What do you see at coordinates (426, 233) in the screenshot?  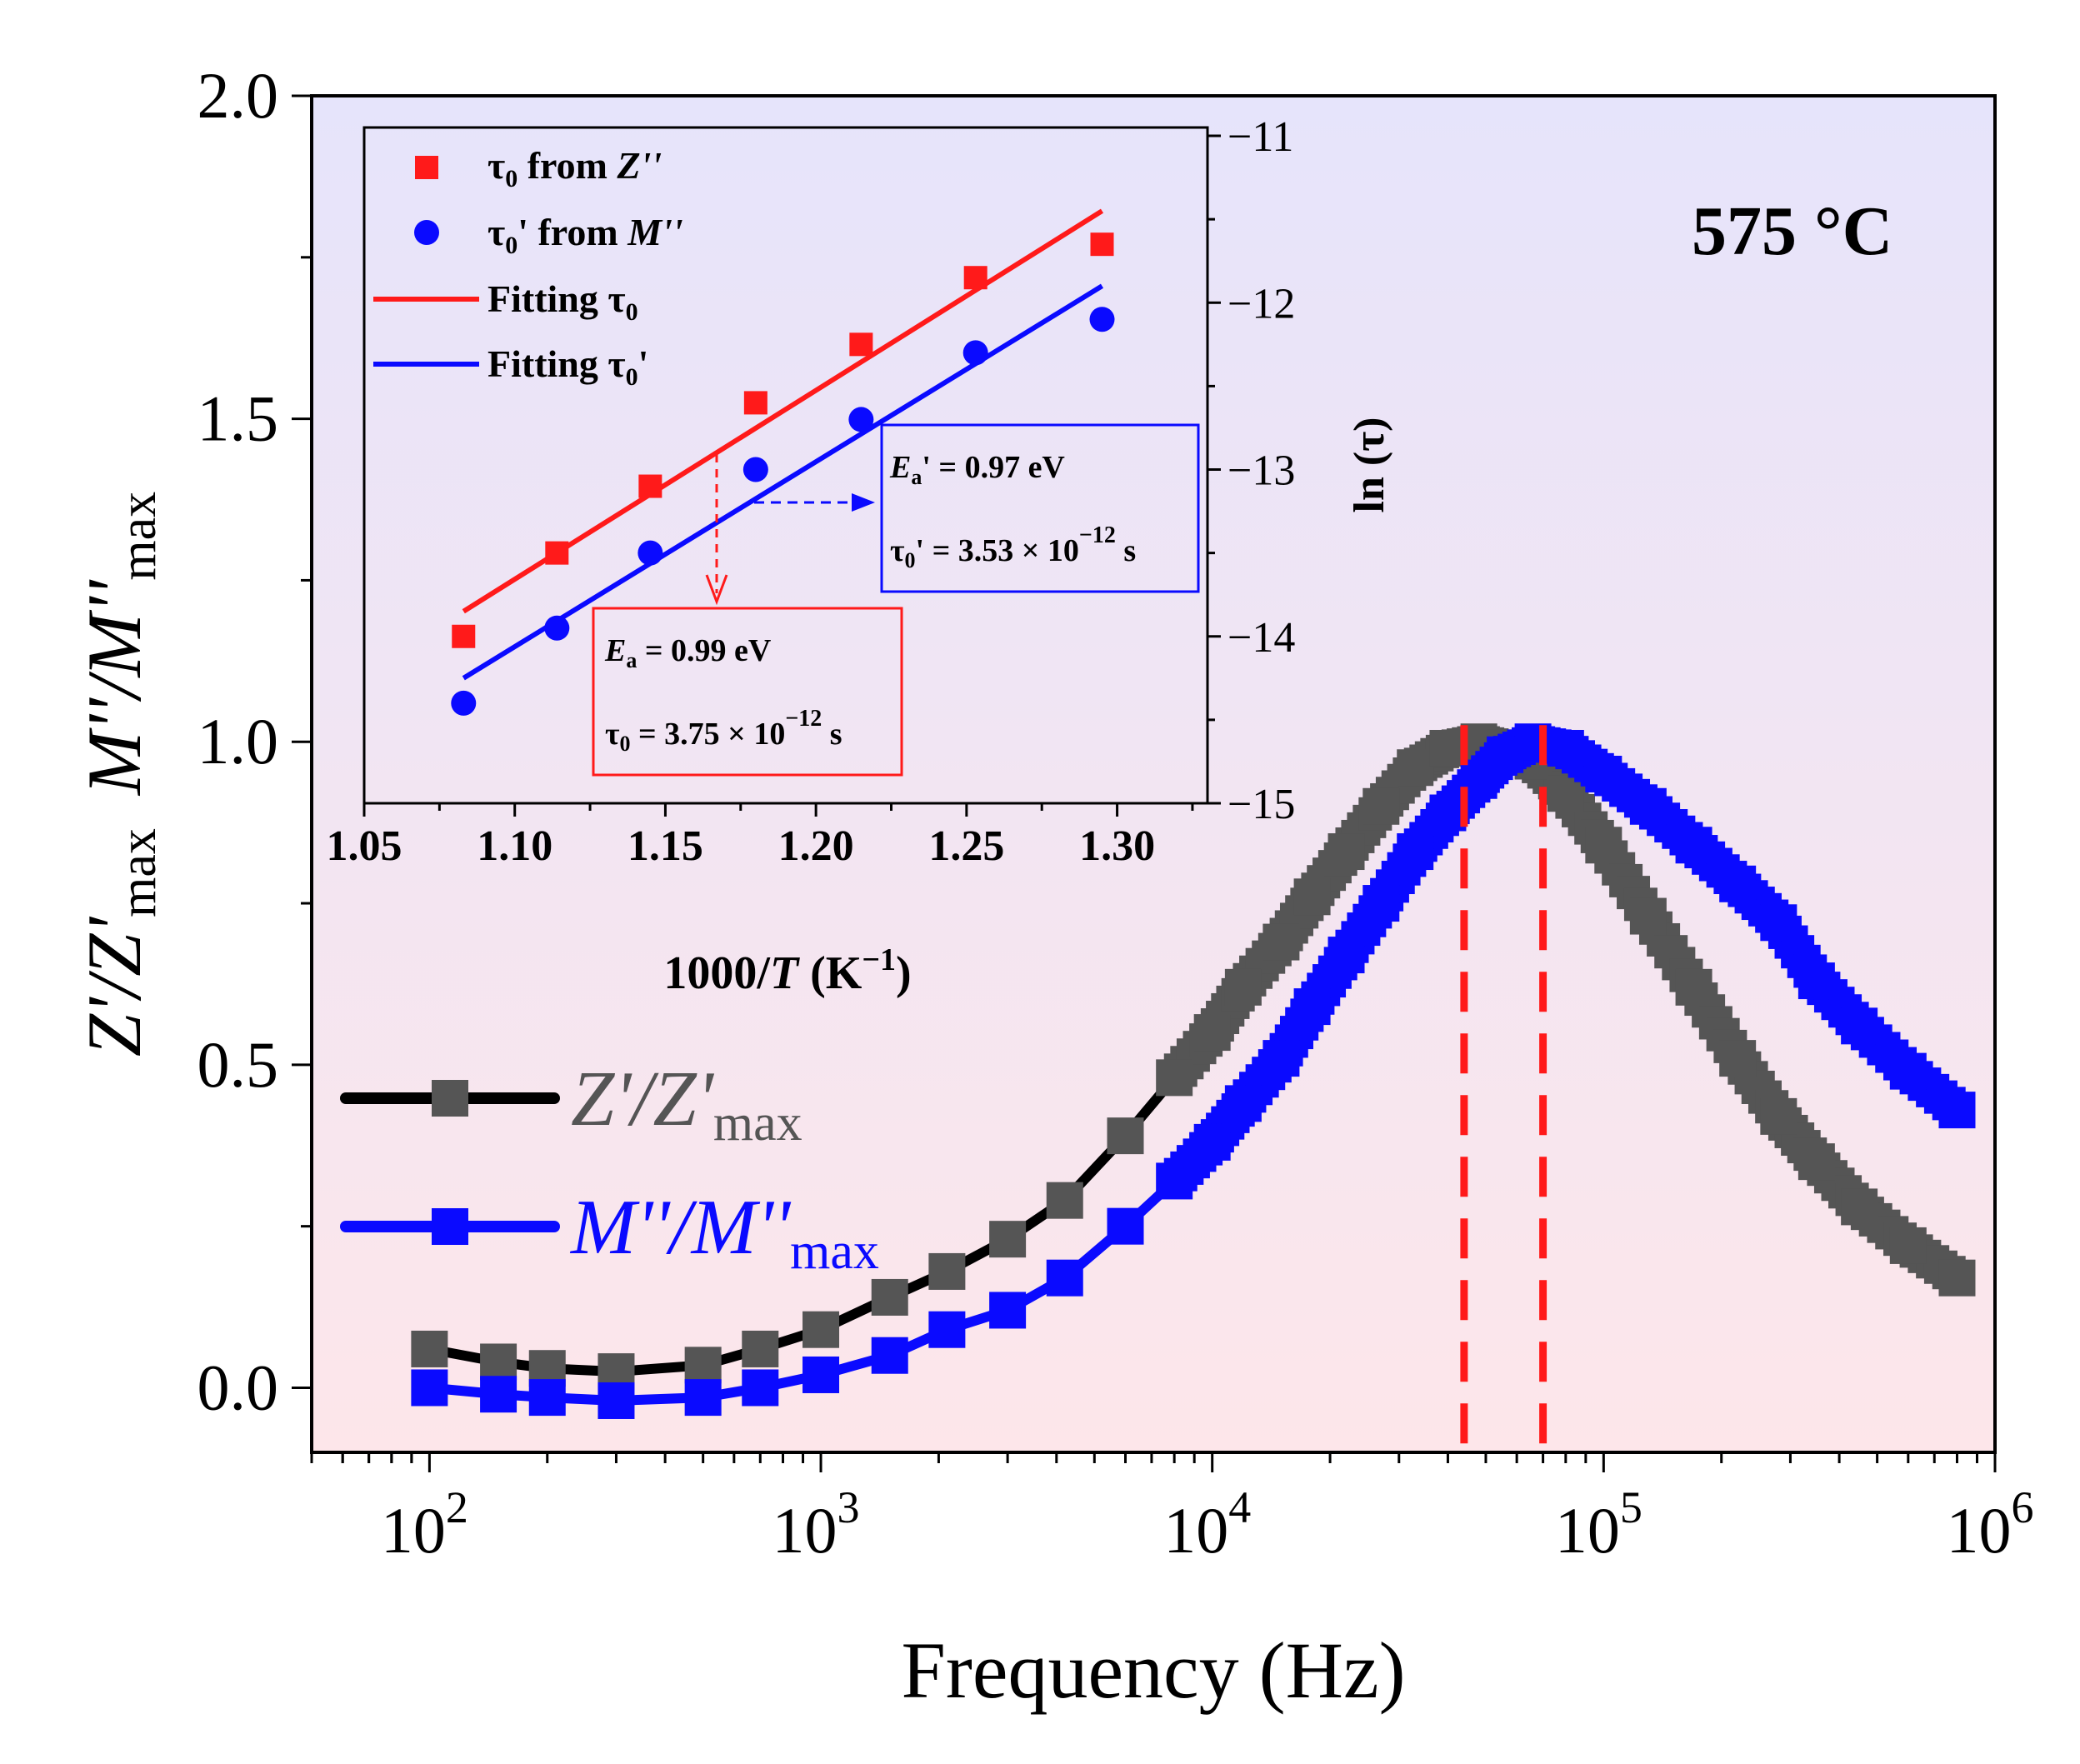 I see `inset-legend-circle` at bounding box center [426, 233].